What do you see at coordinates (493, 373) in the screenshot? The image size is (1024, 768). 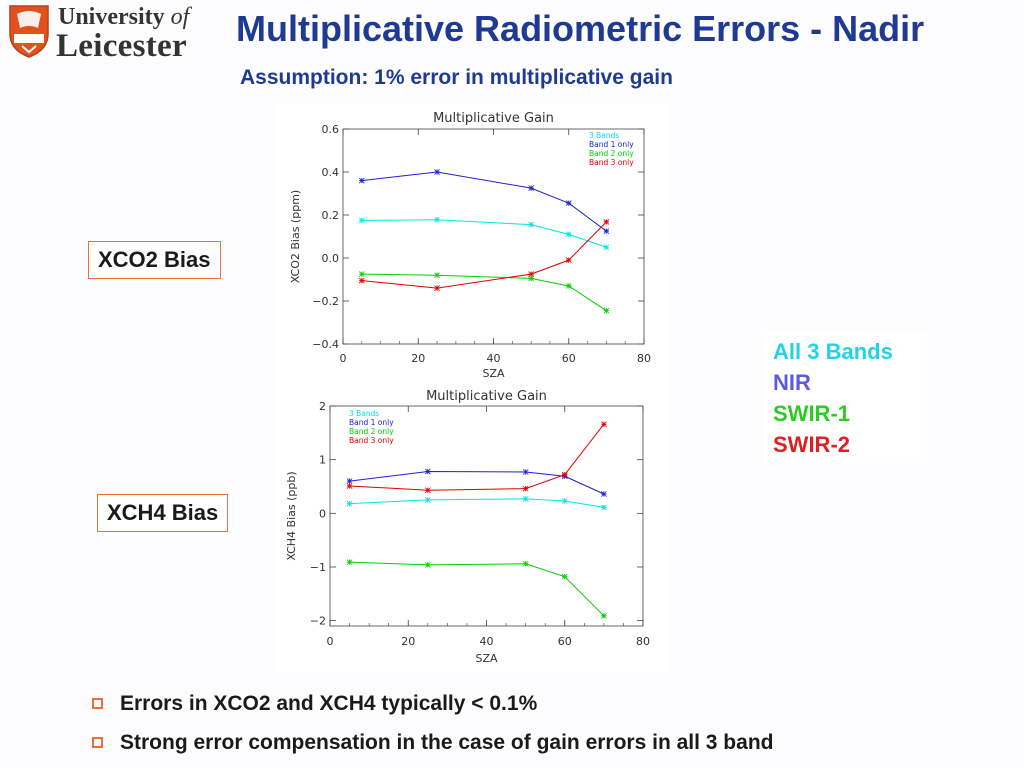 I see `x-axis-label: SZA` at bounding box center [493, 373].